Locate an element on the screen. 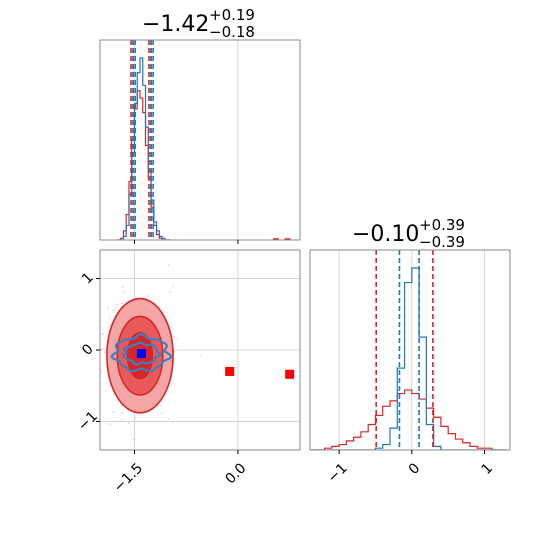 Image resolution: width=550 pixels, height=550 pixels. x-tick-label: −1 is located at coordinates (338, 473).